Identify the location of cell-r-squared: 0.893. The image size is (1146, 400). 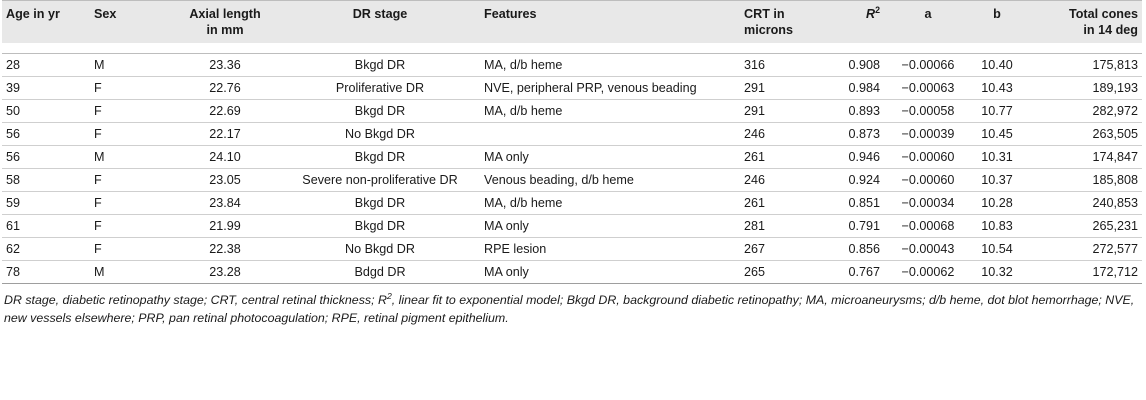
(851, 111).